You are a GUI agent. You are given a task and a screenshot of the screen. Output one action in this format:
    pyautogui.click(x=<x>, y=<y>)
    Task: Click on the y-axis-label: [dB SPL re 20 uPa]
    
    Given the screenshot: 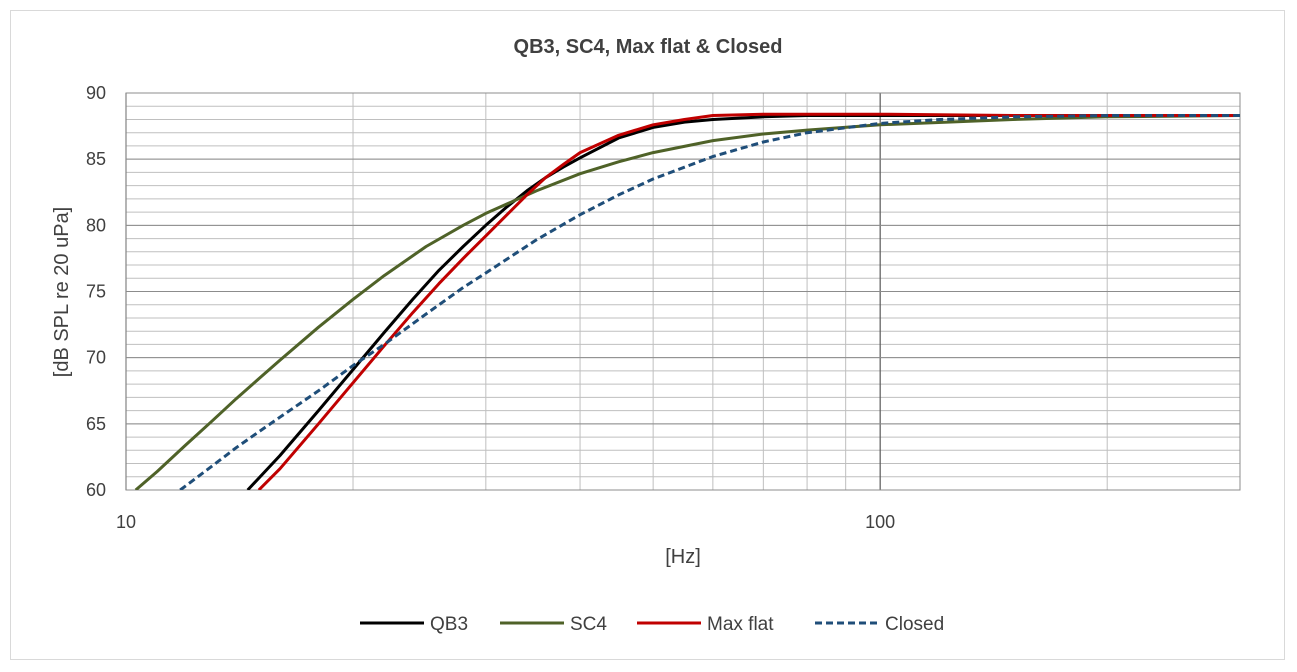 What is the action you would take?
    pyautogui.click(x=62, y=292)
    